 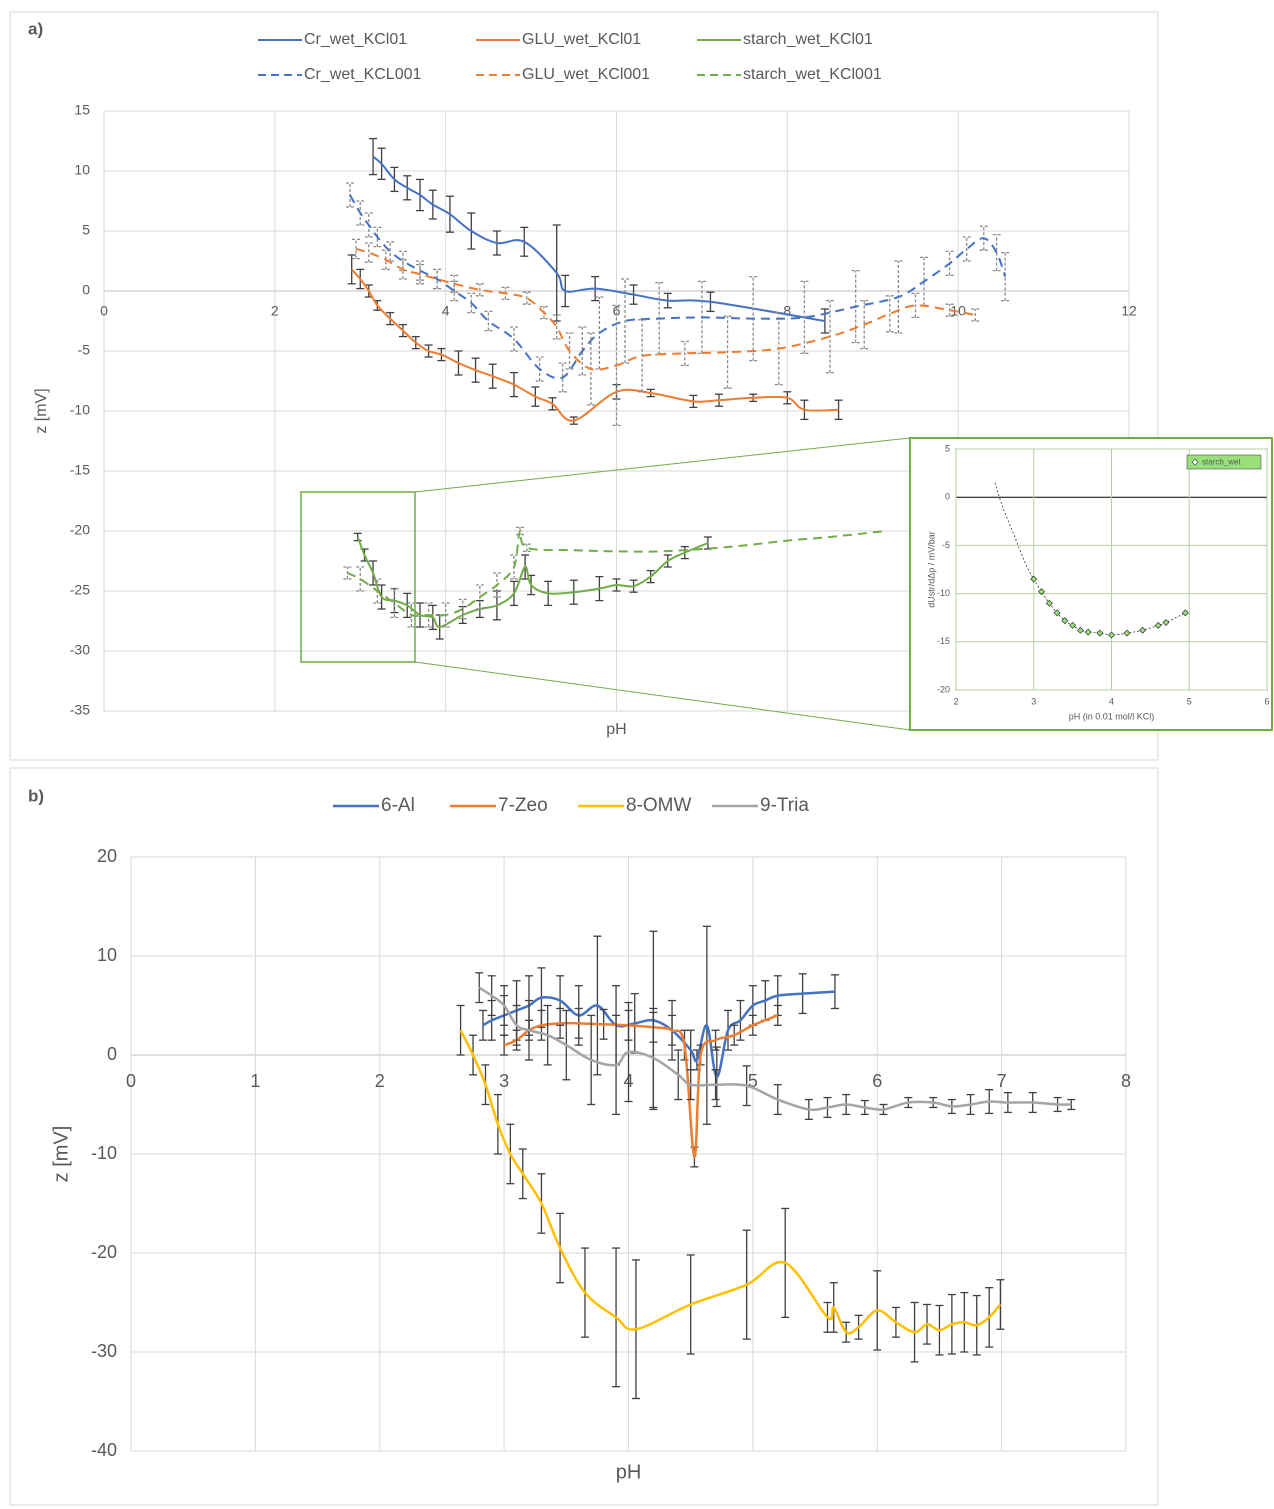 I want to click on y-tick-label: -25, so click(x=80, y=590).